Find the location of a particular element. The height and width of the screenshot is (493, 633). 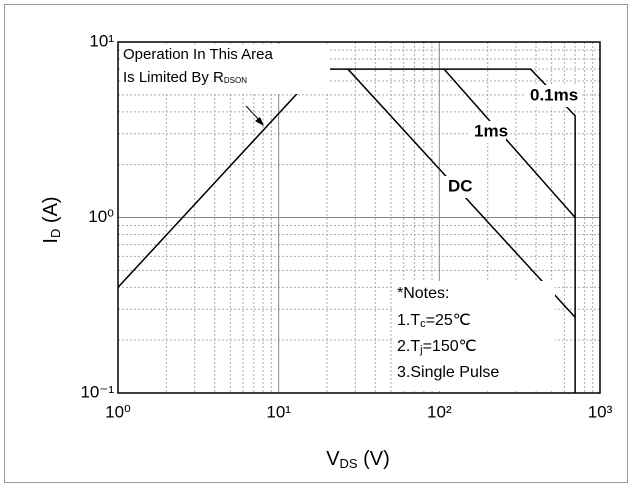

note-text: =25℃ is located at coordinates (448, 320).